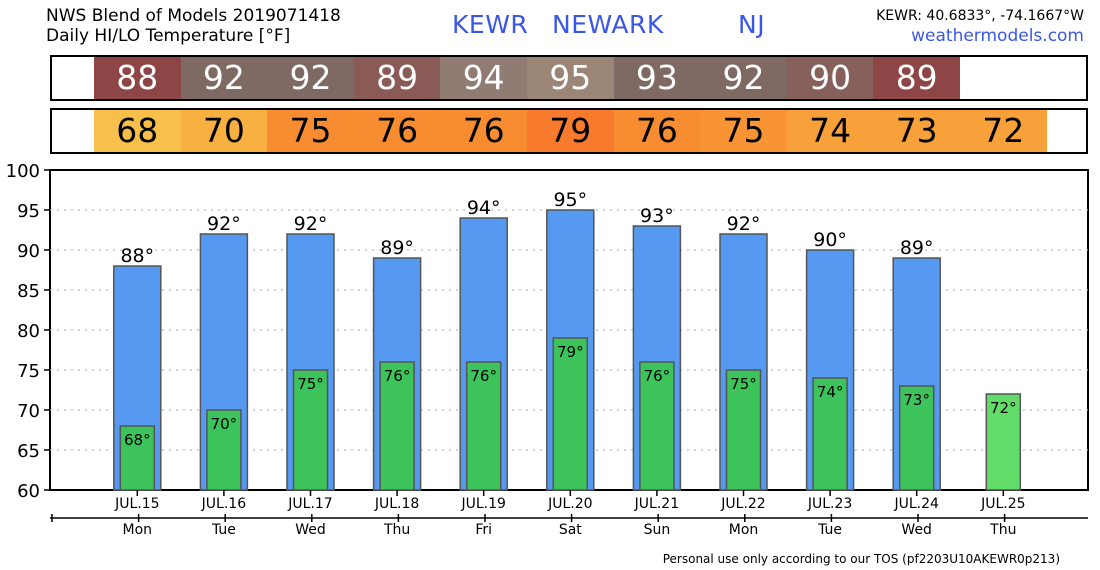 The height and width of the screenshot is (570, 1100). What do you see at coordinates (28, 411) in the screenshot?
I see `y-tick-label: 70` at bounding box center [28, 411].